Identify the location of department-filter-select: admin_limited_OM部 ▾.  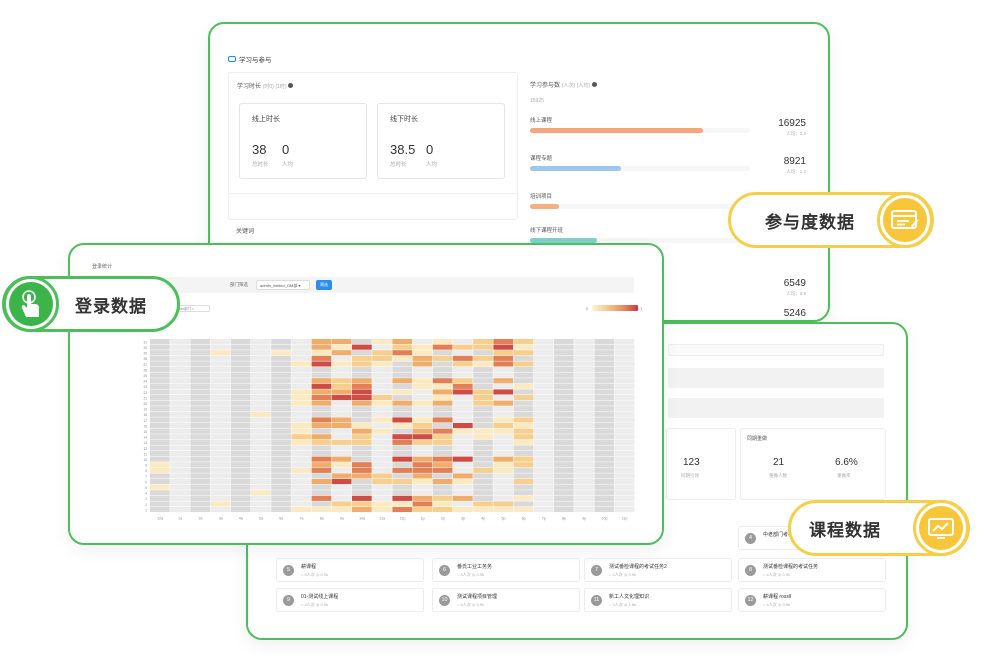
(283, 285).